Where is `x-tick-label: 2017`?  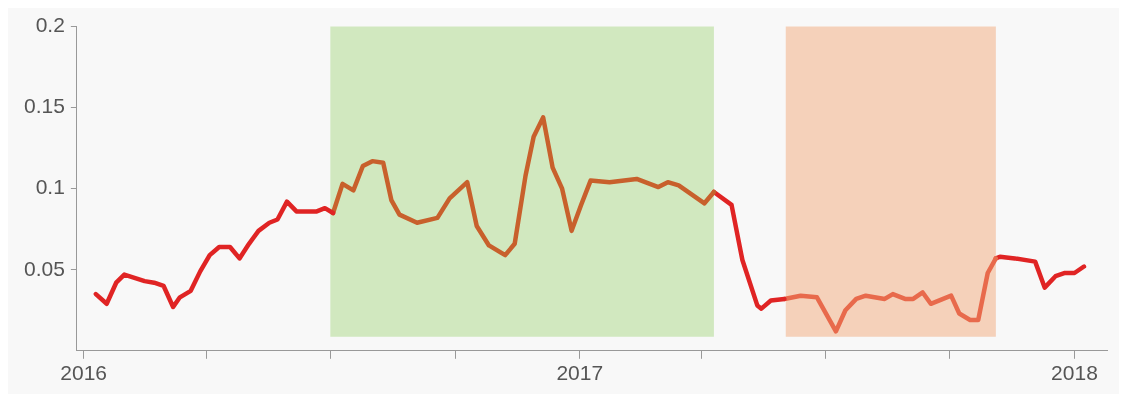
x-tick-label: 2017 is located at coordinates (580, 373).